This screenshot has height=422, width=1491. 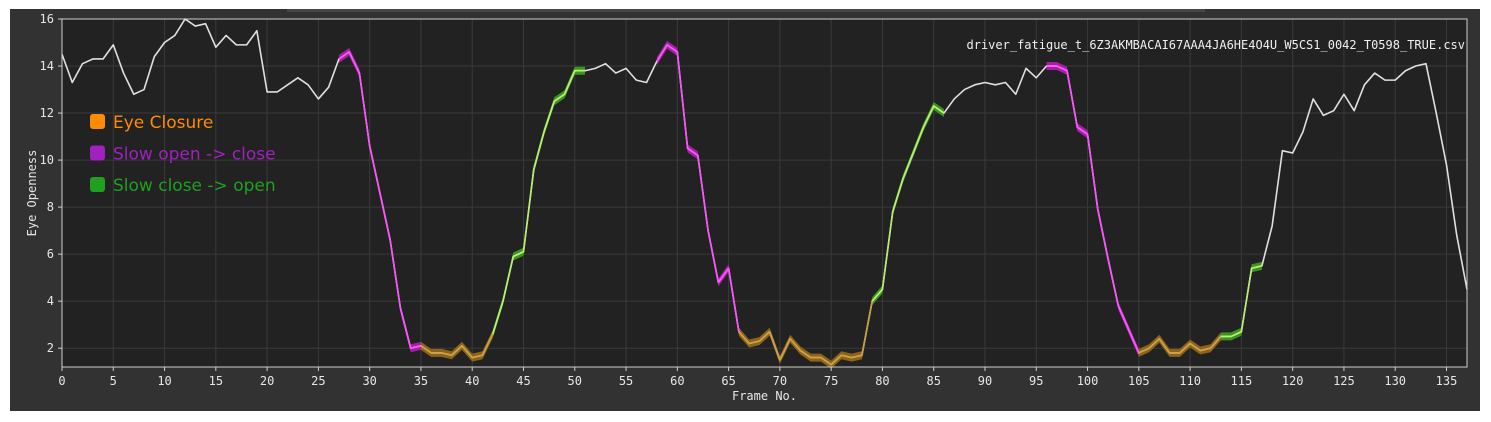 What do you see at coordinates (985, 381) in the screenshot?
I see `x-tick-label: 90` at bounding box center [985, 381].